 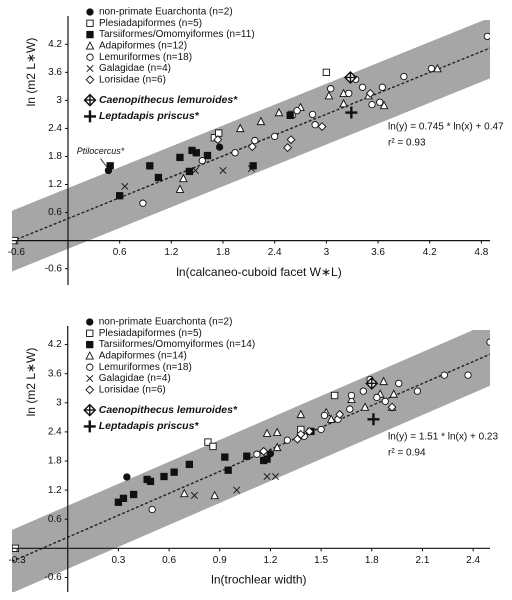 I want to click on x-tick-label: 2.1, so click(x=422, y=560).